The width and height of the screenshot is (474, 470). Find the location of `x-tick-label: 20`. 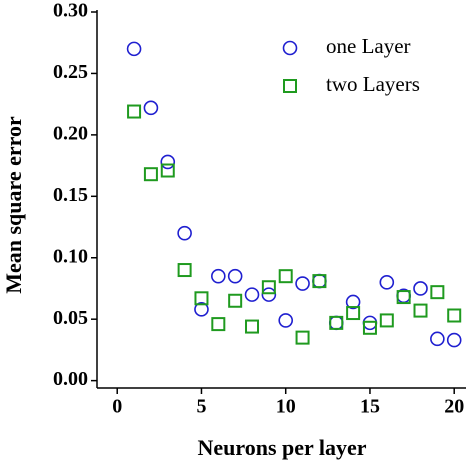

x-tick-label: 20 is located at coordinates (454, 407).